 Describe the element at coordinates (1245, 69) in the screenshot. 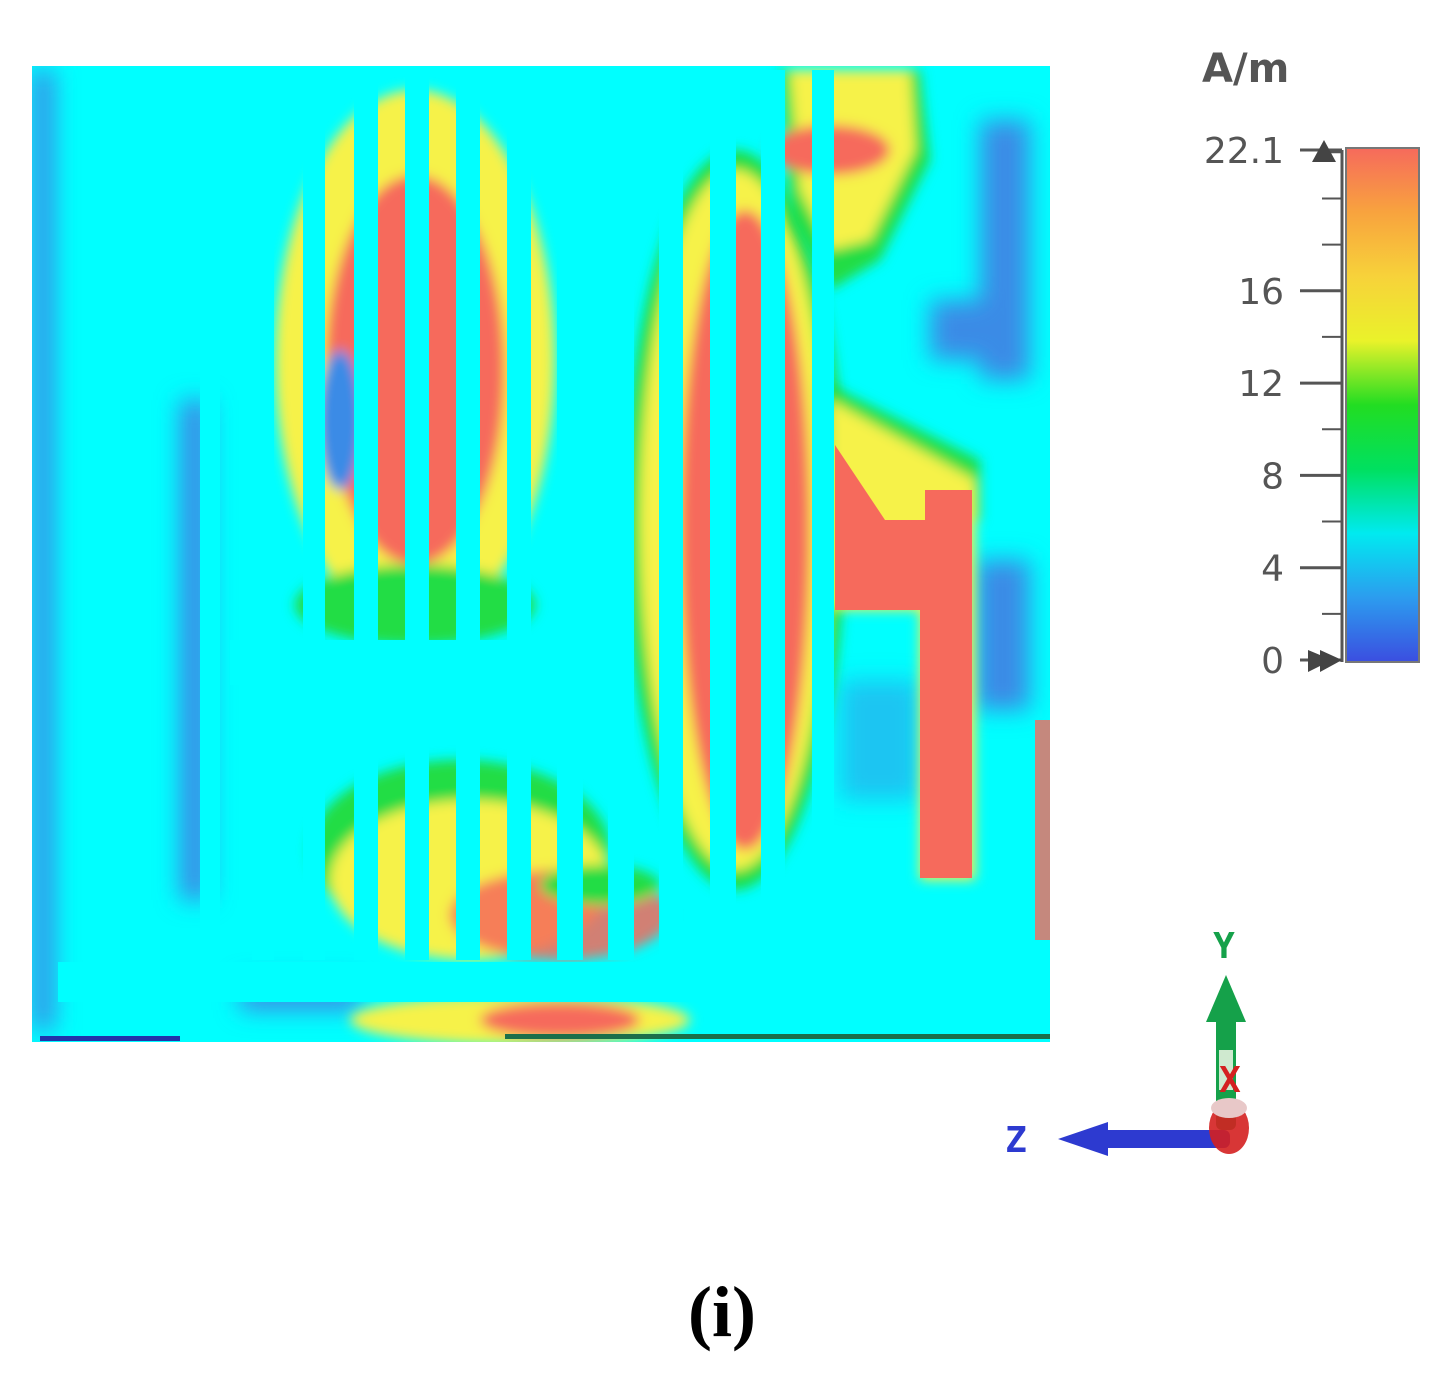

I see `colorbar-unit: A/m` at that location.